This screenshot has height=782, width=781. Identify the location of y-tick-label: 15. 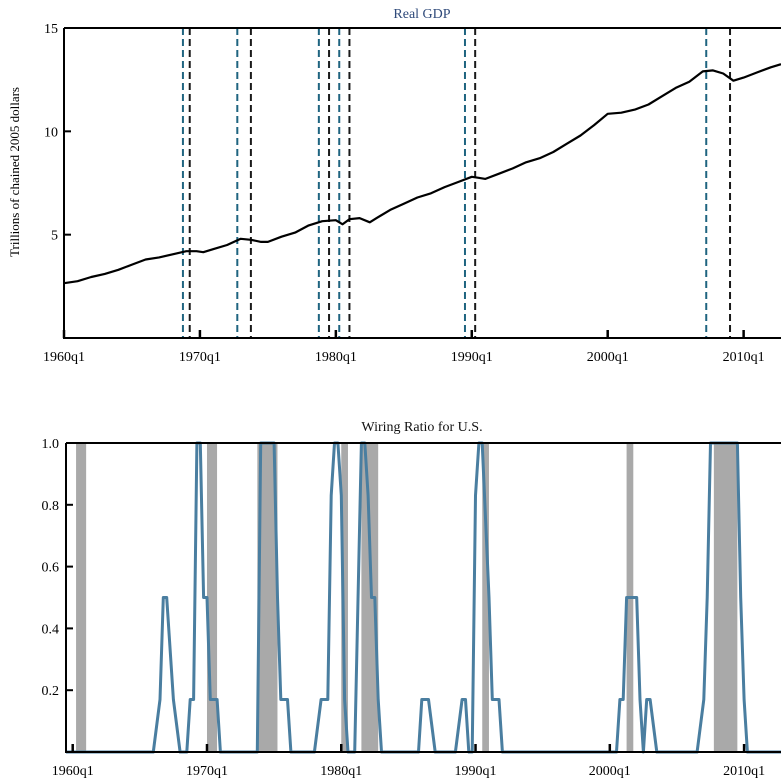
(51, 29).